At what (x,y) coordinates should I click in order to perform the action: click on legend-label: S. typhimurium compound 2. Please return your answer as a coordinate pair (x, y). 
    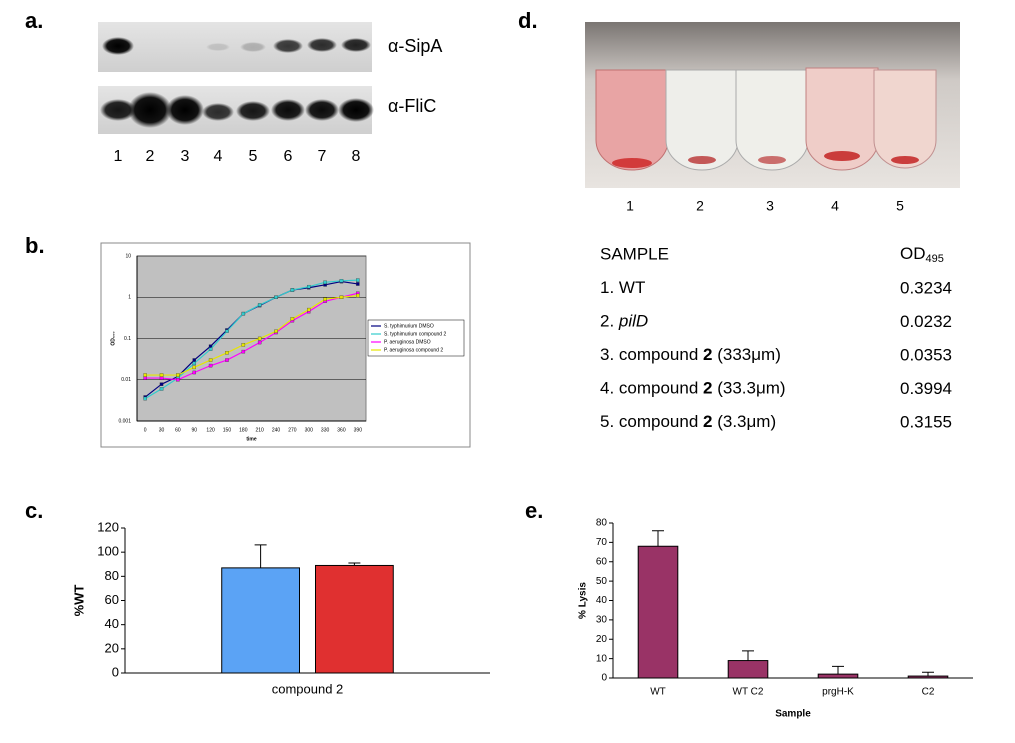
    Looking at the image, I should click on (415, 334).